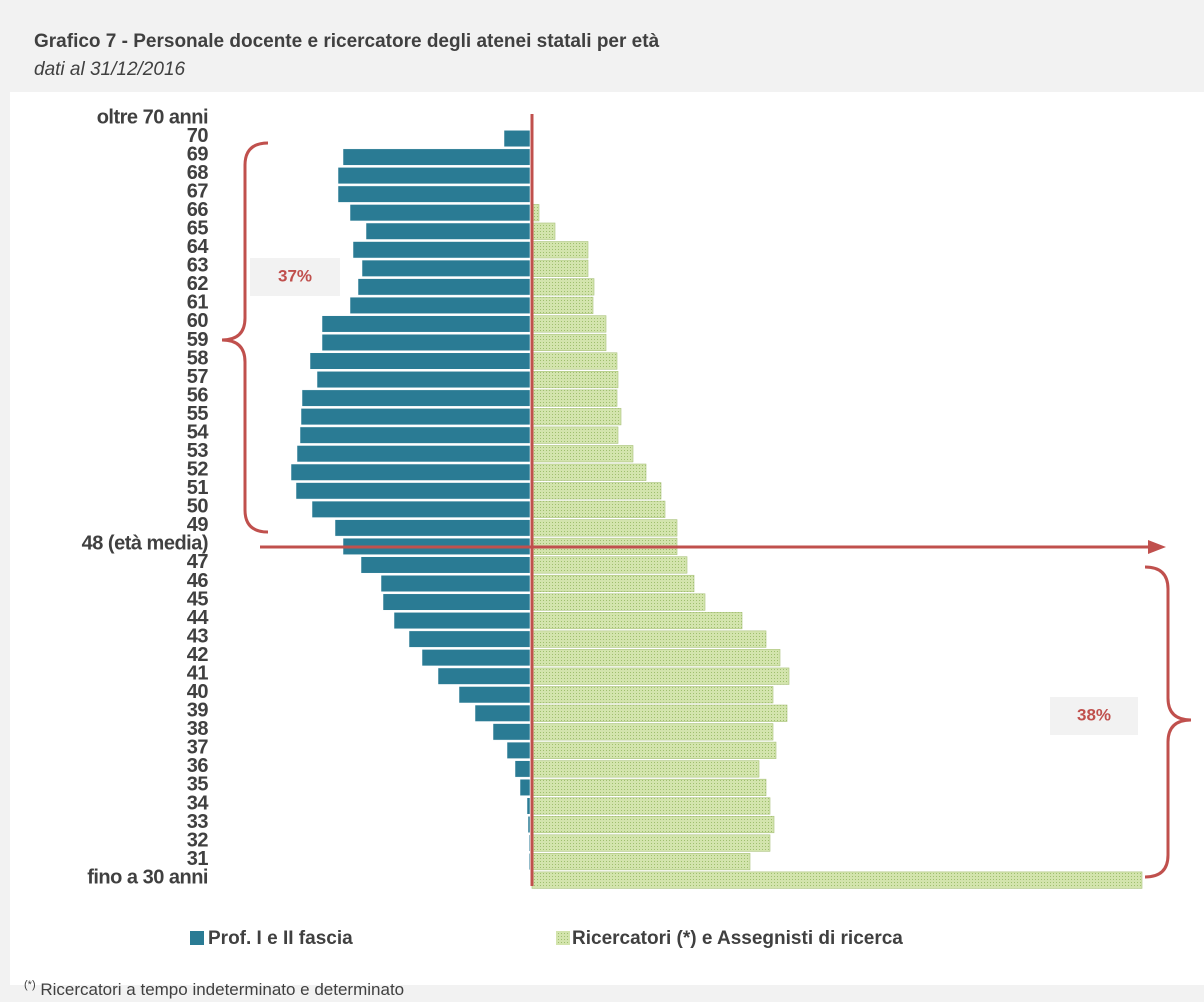 This screenshot has width=1204, height=1002. Describe the element at coordinates (198, 803) in the screenshot. I see `y-tick-label: 34` at that location.